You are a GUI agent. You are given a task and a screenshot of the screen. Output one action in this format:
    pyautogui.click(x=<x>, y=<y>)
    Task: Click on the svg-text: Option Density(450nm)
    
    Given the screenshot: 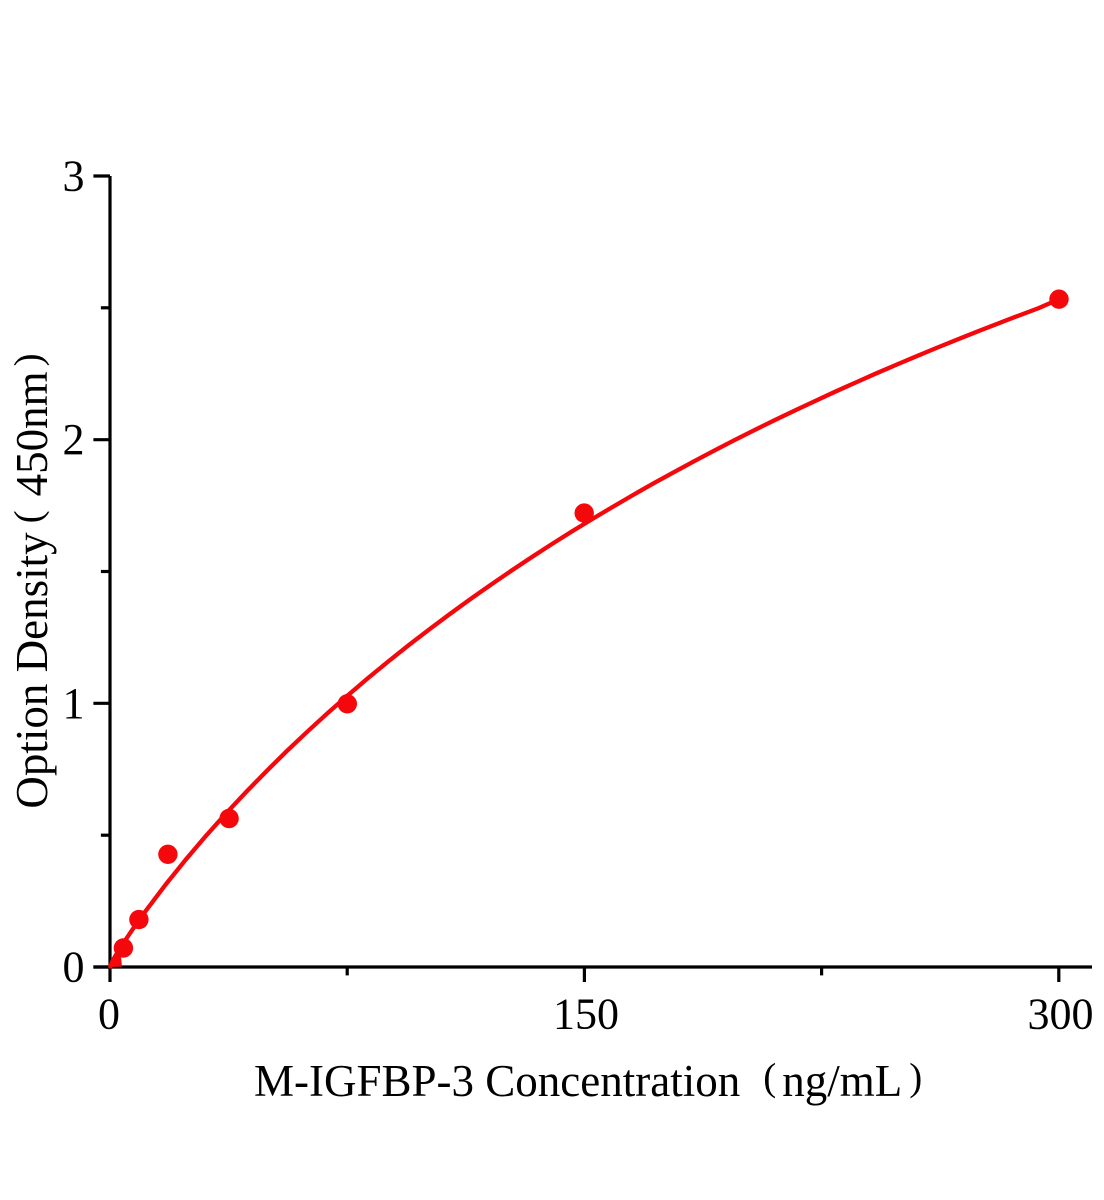 What is the action you would take?
    pyautogui.click(x=32, y=580)
    